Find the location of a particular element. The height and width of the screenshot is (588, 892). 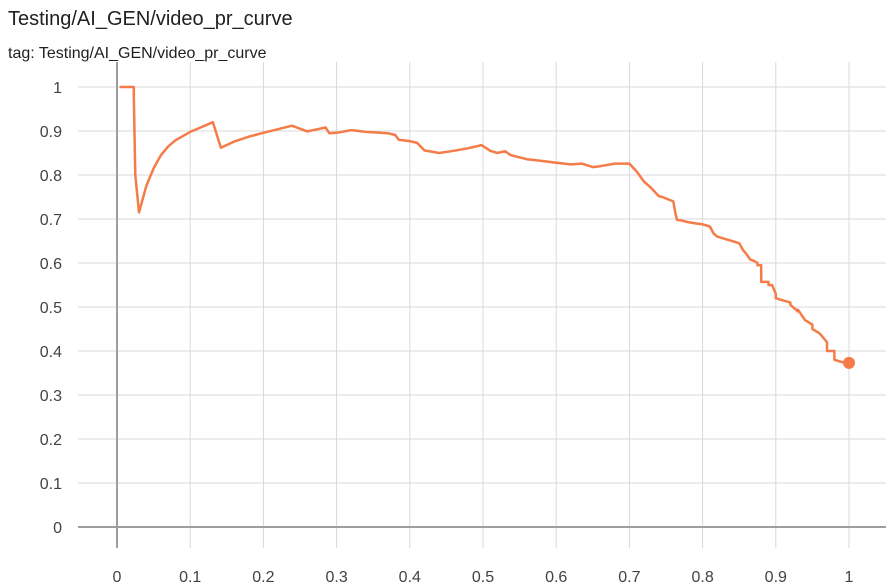

y-tick-label: 0.5 is located at coordinates (51, 308).